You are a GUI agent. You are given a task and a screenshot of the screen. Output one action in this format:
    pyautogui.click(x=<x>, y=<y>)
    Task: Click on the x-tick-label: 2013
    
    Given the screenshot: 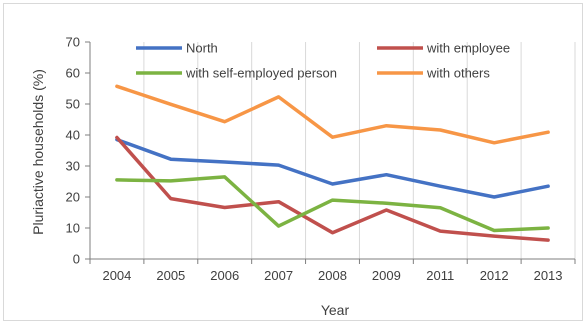 What is the action you would take?
    pyautogui.click(x=548, y=275)
    